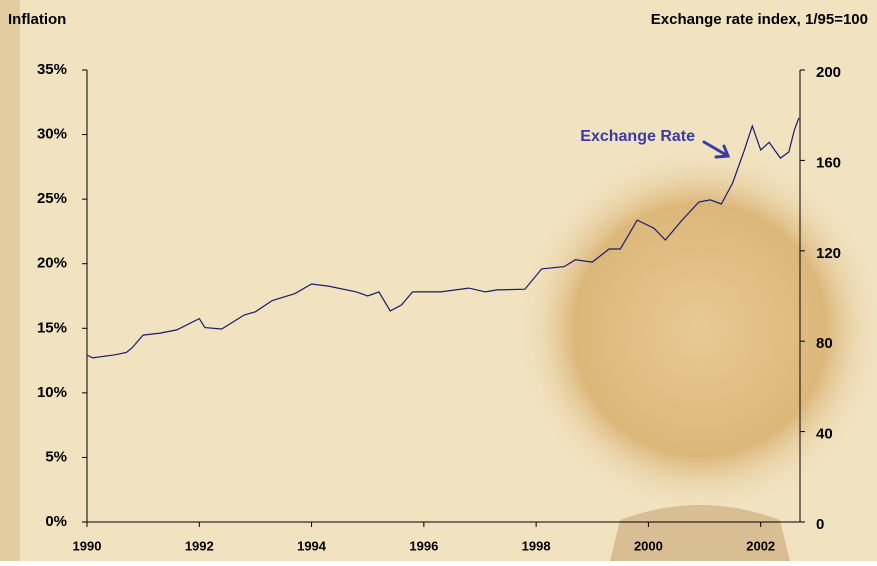 The image size is (877, 566). Describe the element at coordinates (759, 19) in the screenshot. I see `y2-axis-title: Exchange rate index, 1/95=100` at that location.